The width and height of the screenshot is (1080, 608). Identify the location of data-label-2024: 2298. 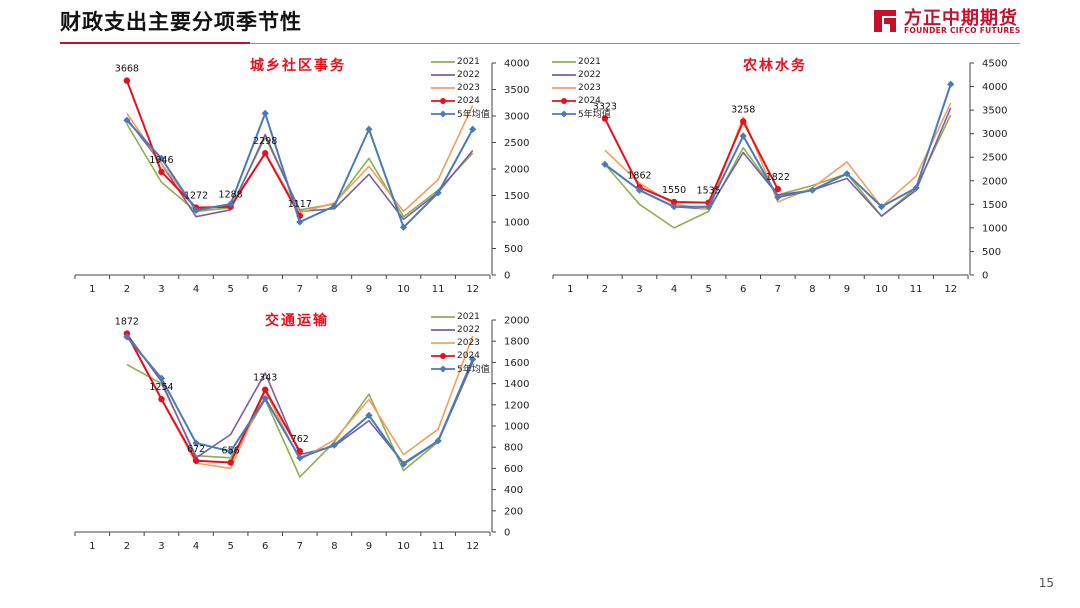
(265, 141).